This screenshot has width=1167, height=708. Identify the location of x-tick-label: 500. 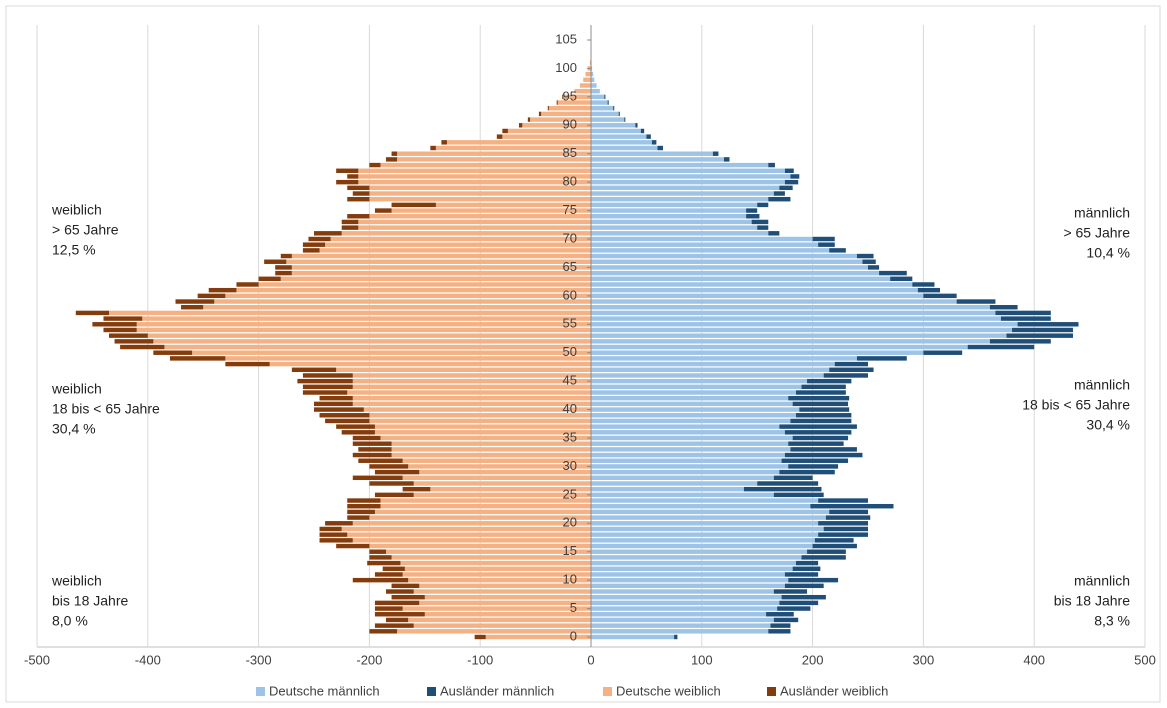
(1145, 659).